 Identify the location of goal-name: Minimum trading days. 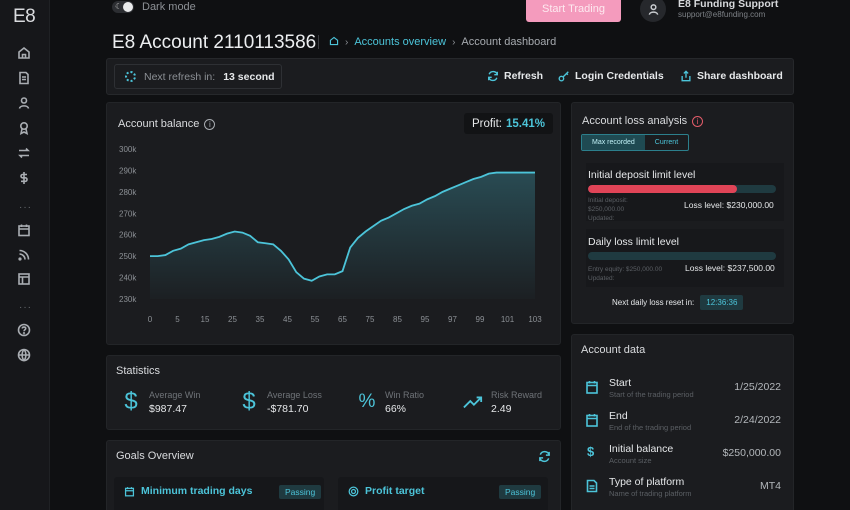
(197, 491).